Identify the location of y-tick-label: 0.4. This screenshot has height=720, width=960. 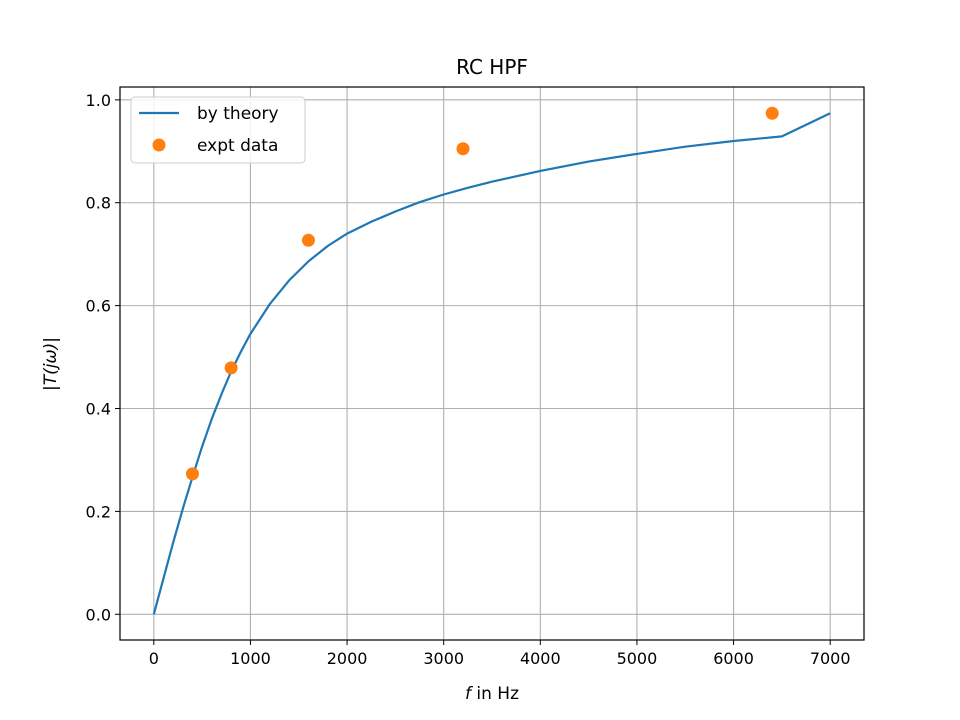
(98, 409).